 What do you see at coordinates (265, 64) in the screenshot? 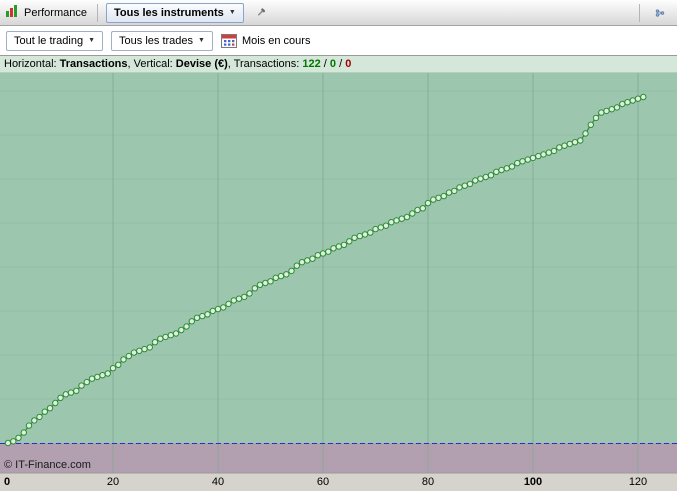
I see `transactions-label: , Transactions:` at bounding box center [265, 64].